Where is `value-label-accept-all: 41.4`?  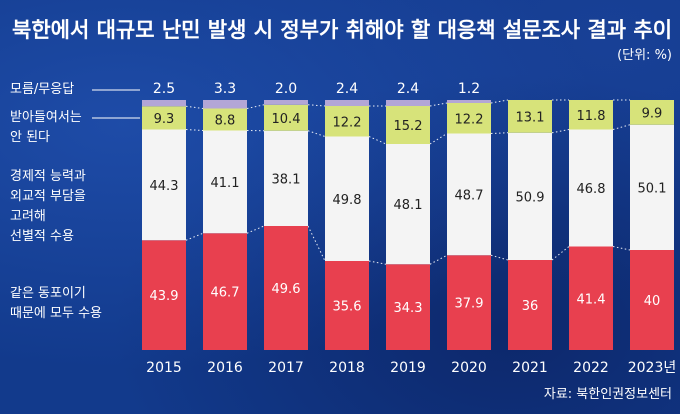
value-label-accept-all: 41.4 is located at coordinates (591, 299).